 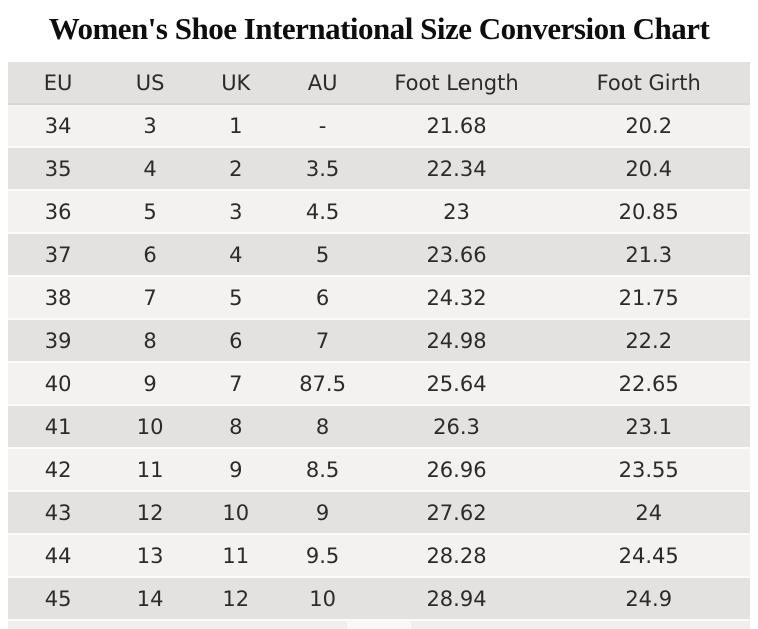 I want to click on cell: 23, so click(x=456, y=212).